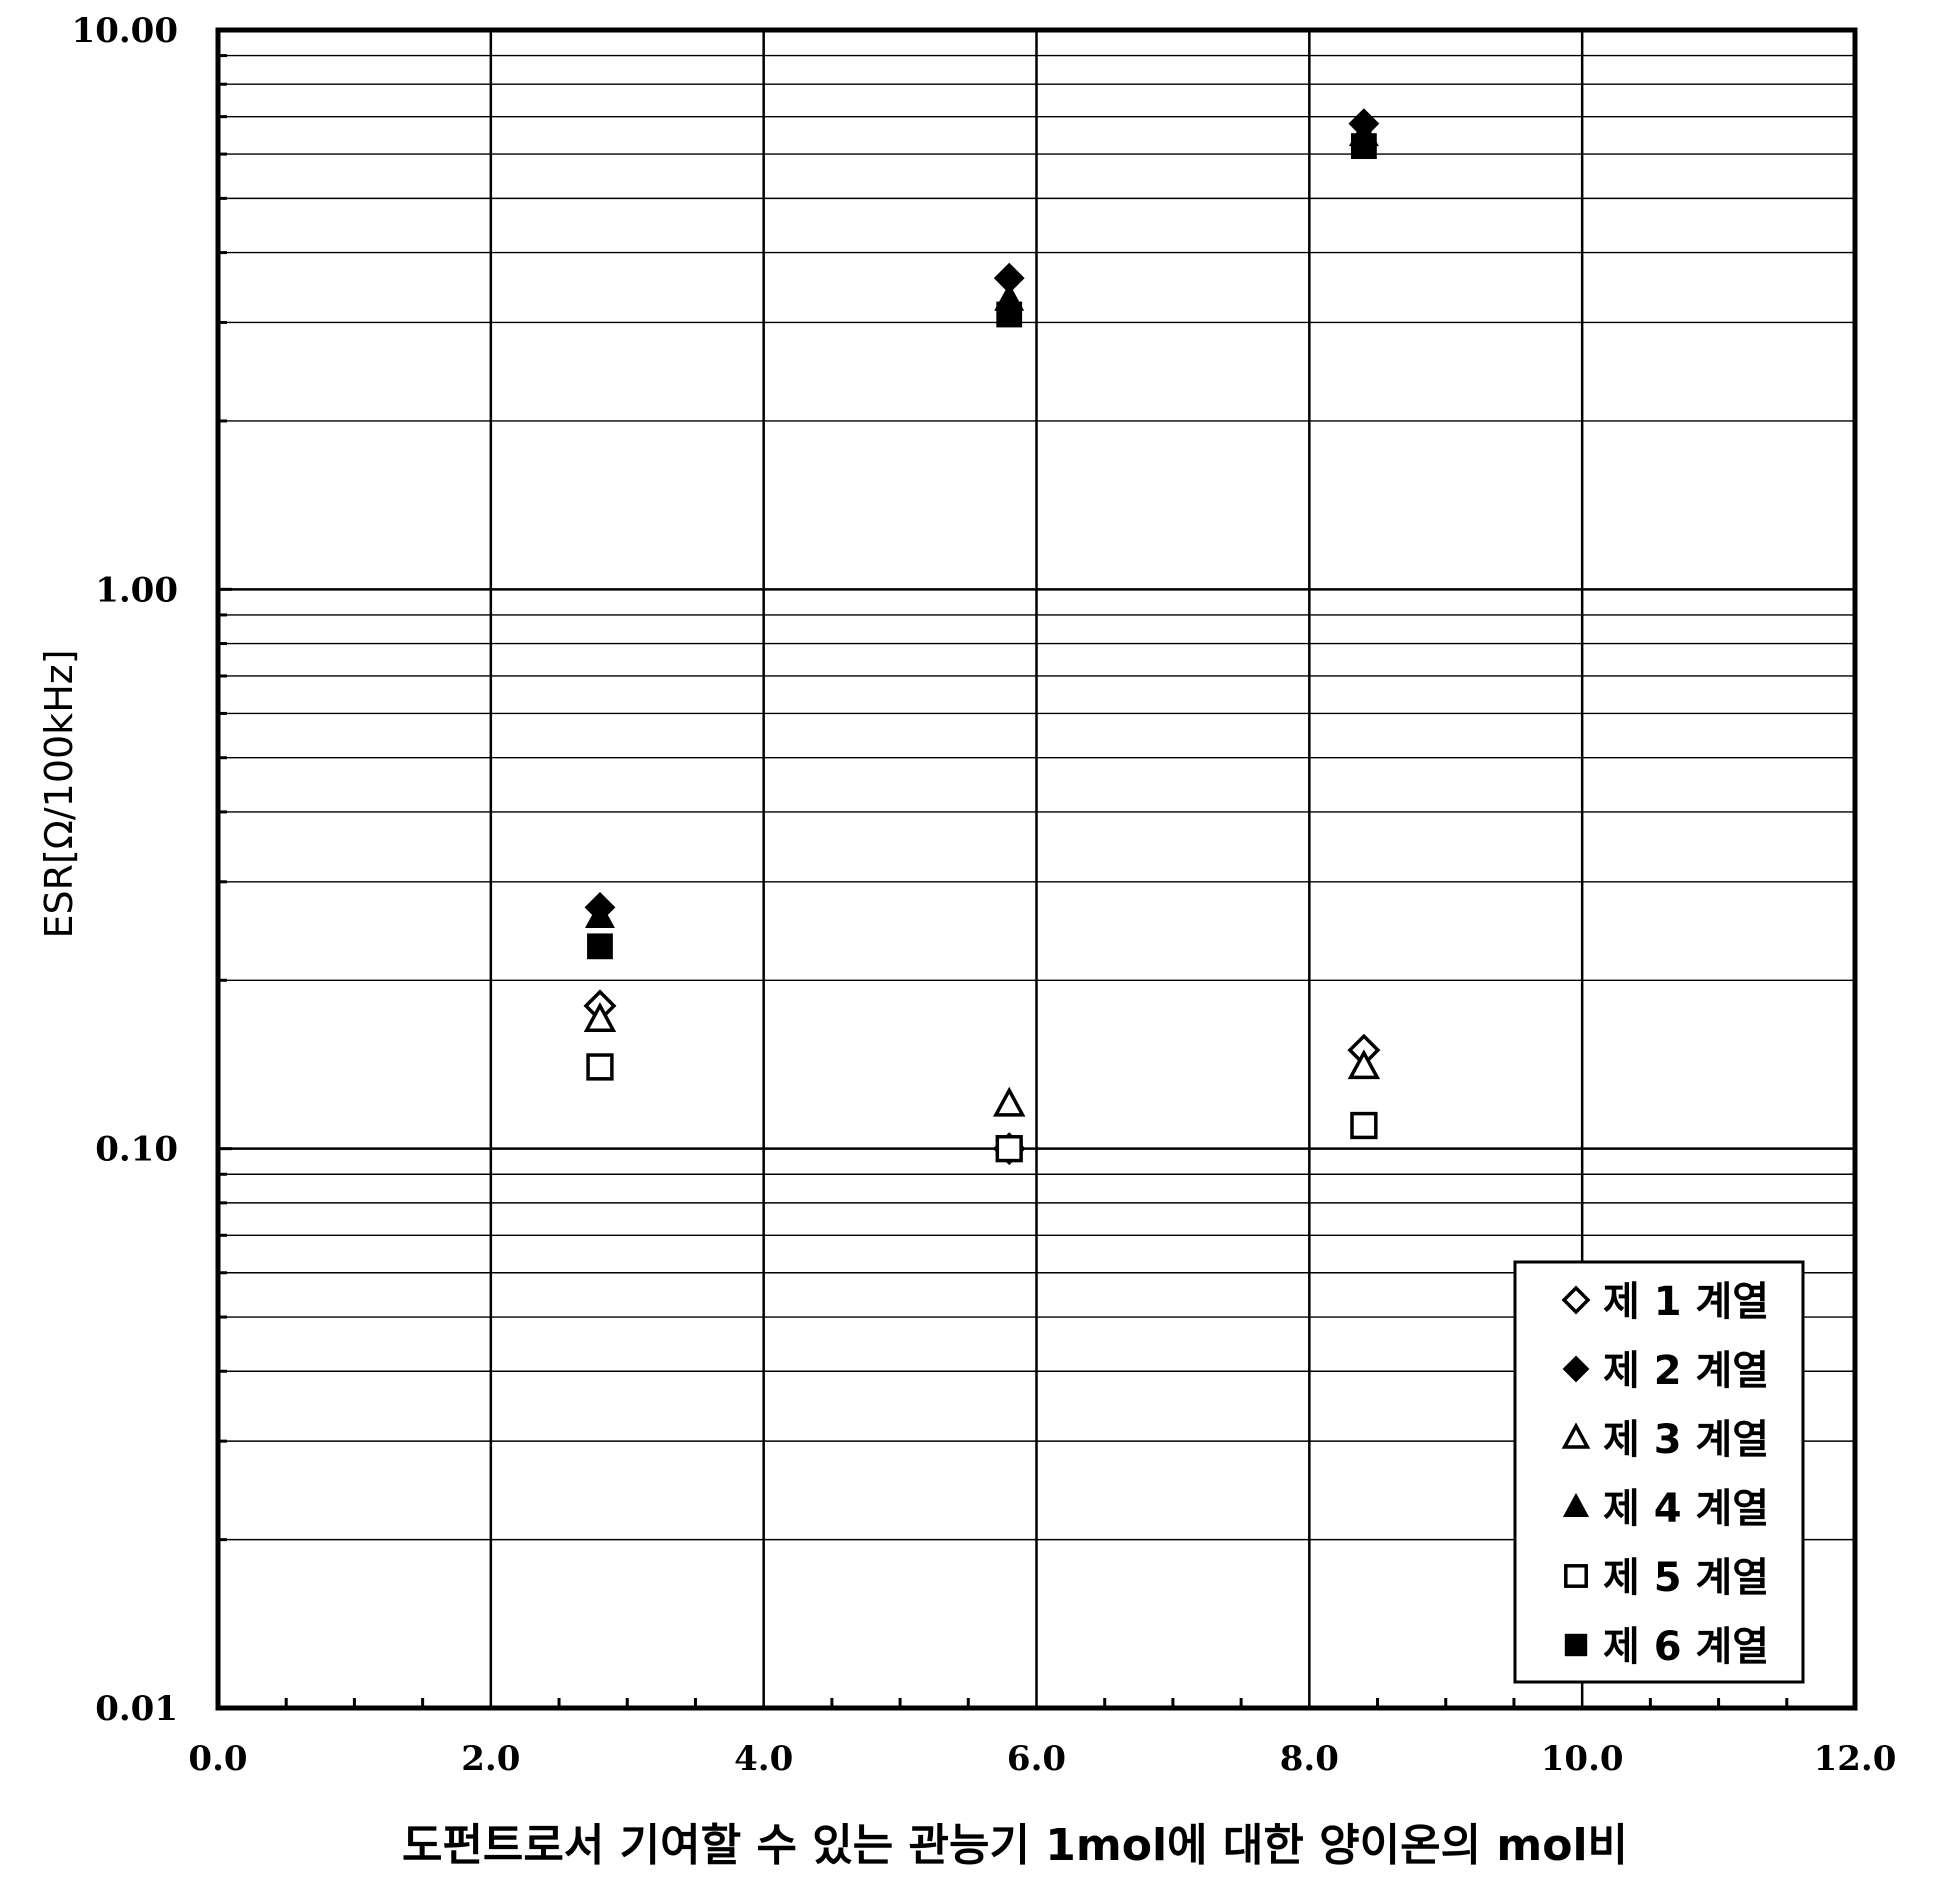 The width and height of the screenshot is (1950, 1902). Describe the element at coordinates (1582, 1759) in the screenshot. I see `x-tick-label: 10.0` at that location.